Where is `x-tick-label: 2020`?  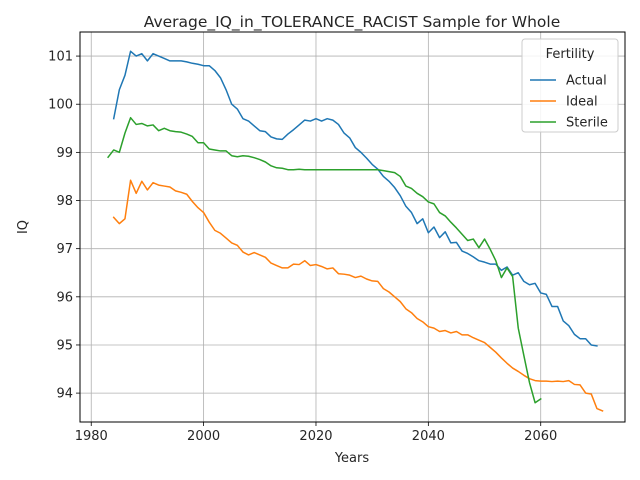 x-tick-label: 2020 is located at coordinates (315, 436).